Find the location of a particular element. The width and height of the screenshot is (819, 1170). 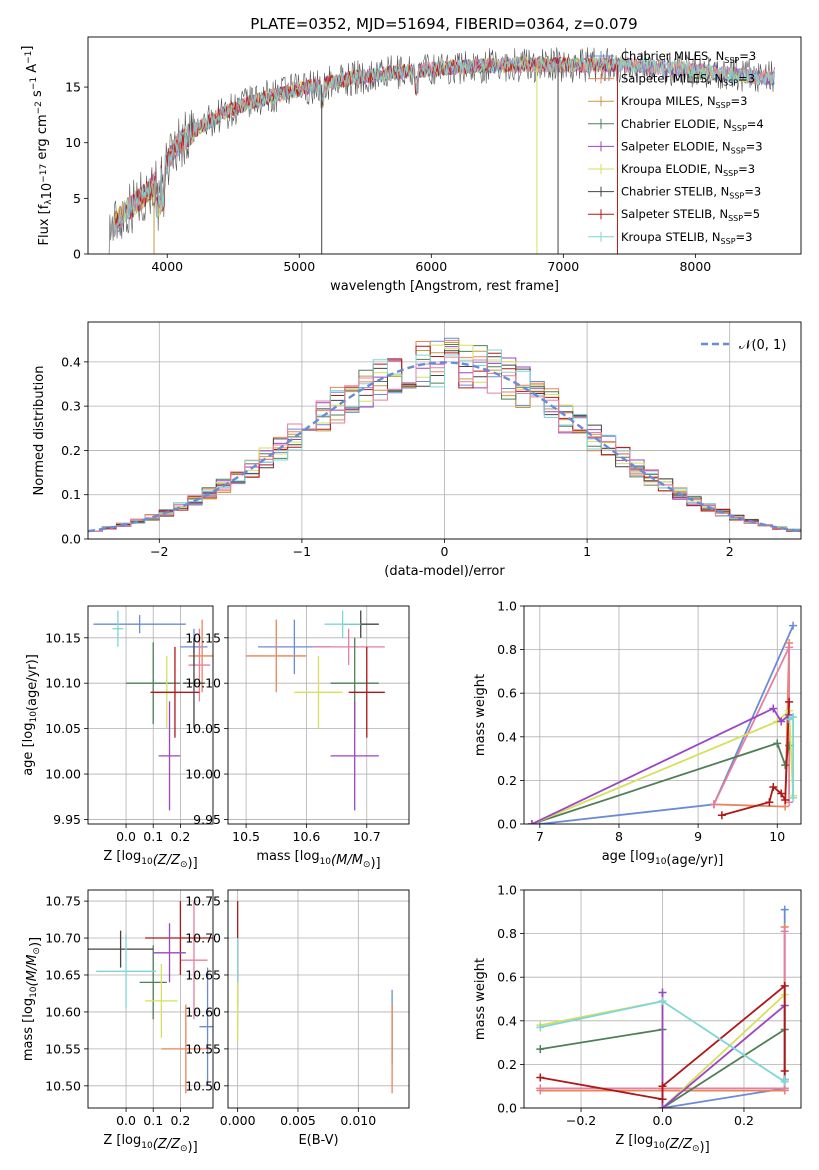

legend-label: Salpeter ELODIE, NSSP=3 is located at coordinates (692, 147).